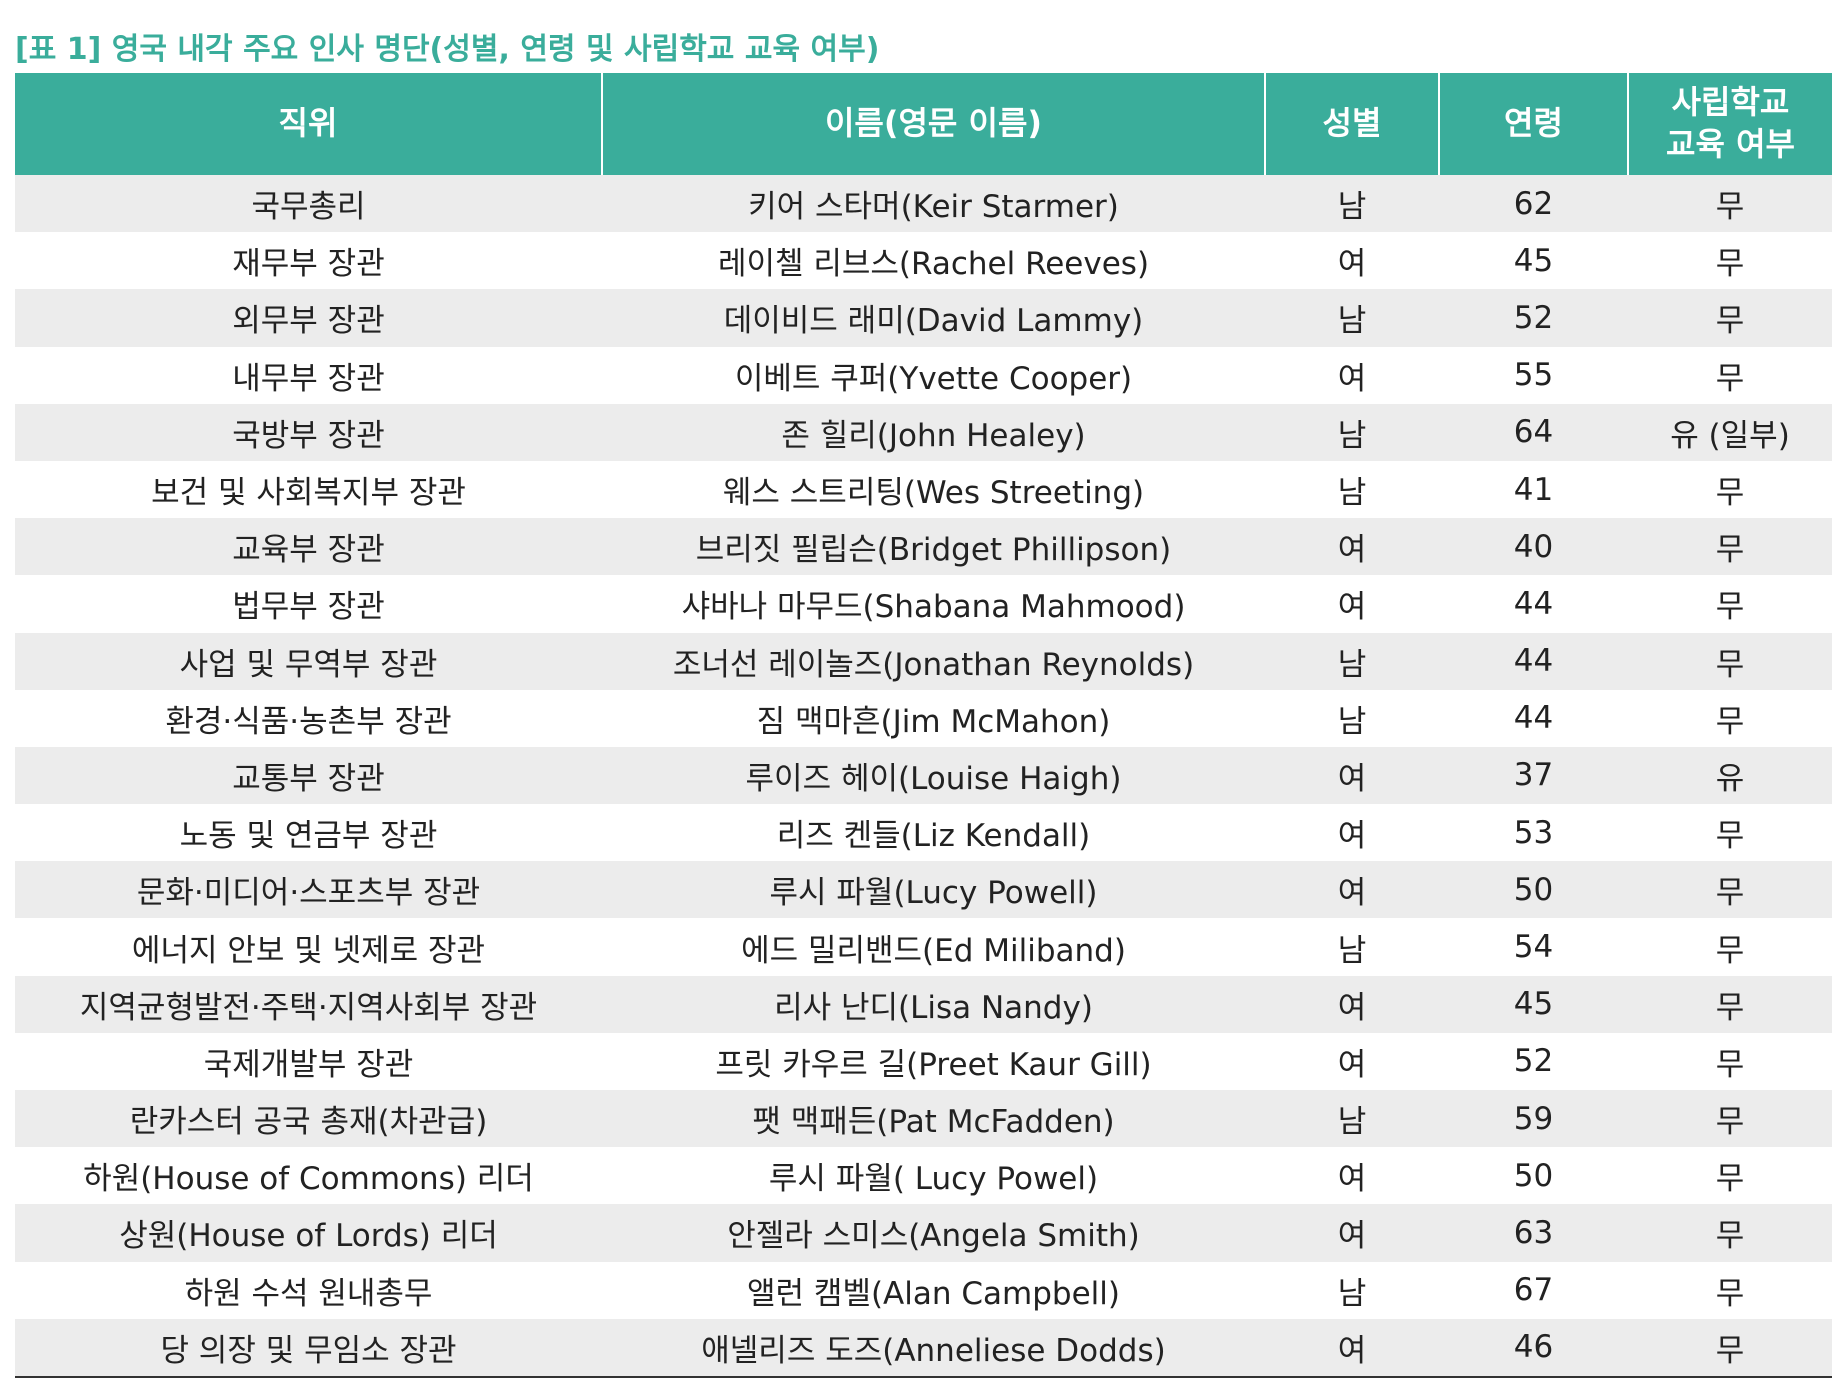 The image size is (1844, 1387). Describe the element at coordinates (308, 1179) in the screenshot. I see `table-cell: 하원(House of Commons) 리더` at that location.